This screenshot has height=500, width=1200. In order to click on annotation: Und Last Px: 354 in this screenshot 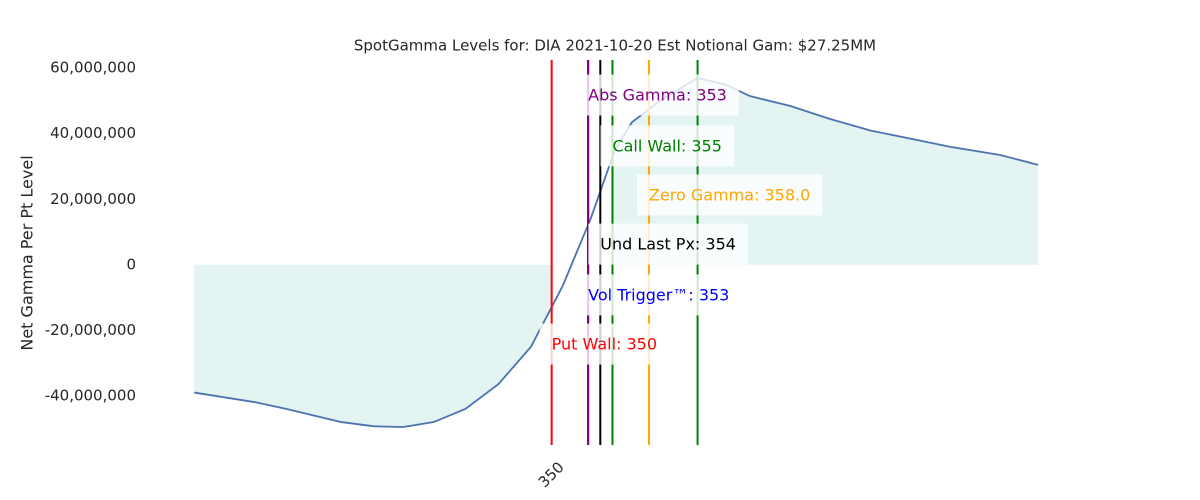, I will do `click(668, 244)`.